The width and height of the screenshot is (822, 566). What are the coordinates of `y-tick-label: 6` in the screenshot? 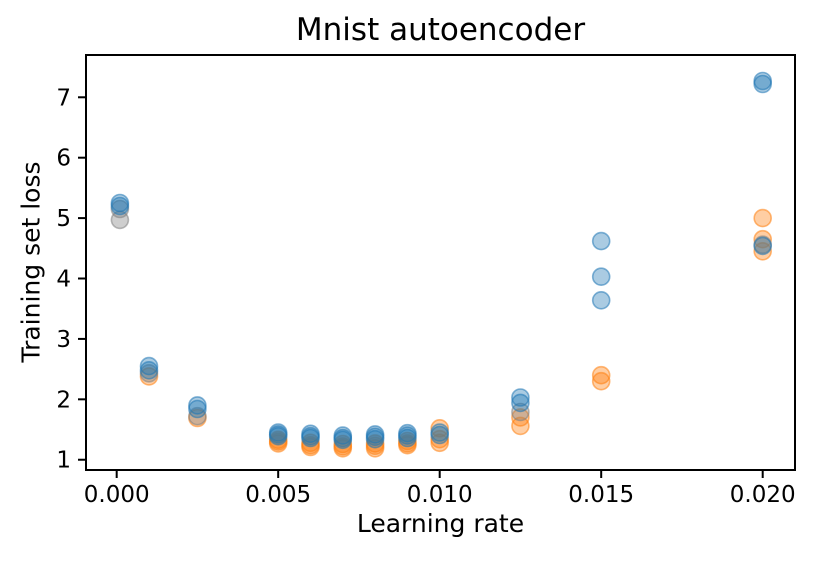 It's located at (63, 159).